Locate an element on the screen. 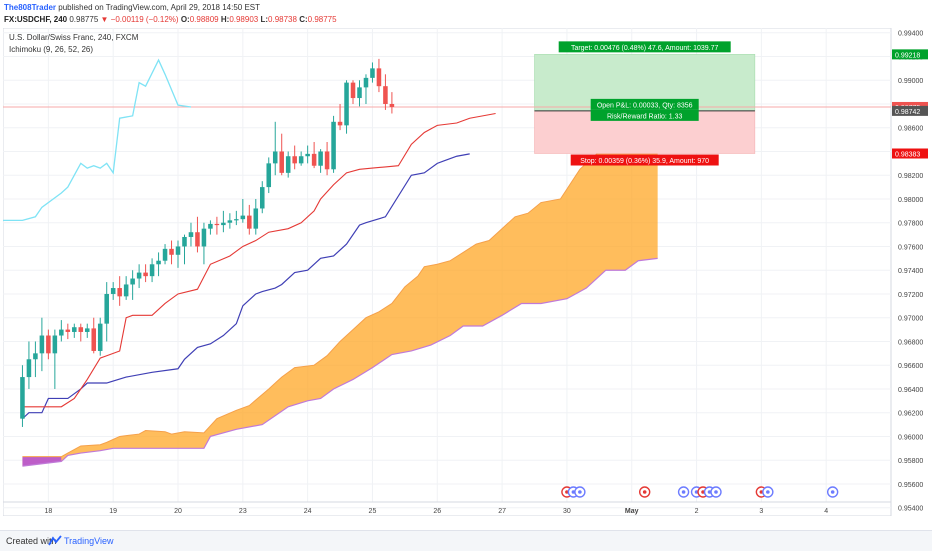 This screenshot has width=932, height=551. event-icons is located at coordinates (700, 492).